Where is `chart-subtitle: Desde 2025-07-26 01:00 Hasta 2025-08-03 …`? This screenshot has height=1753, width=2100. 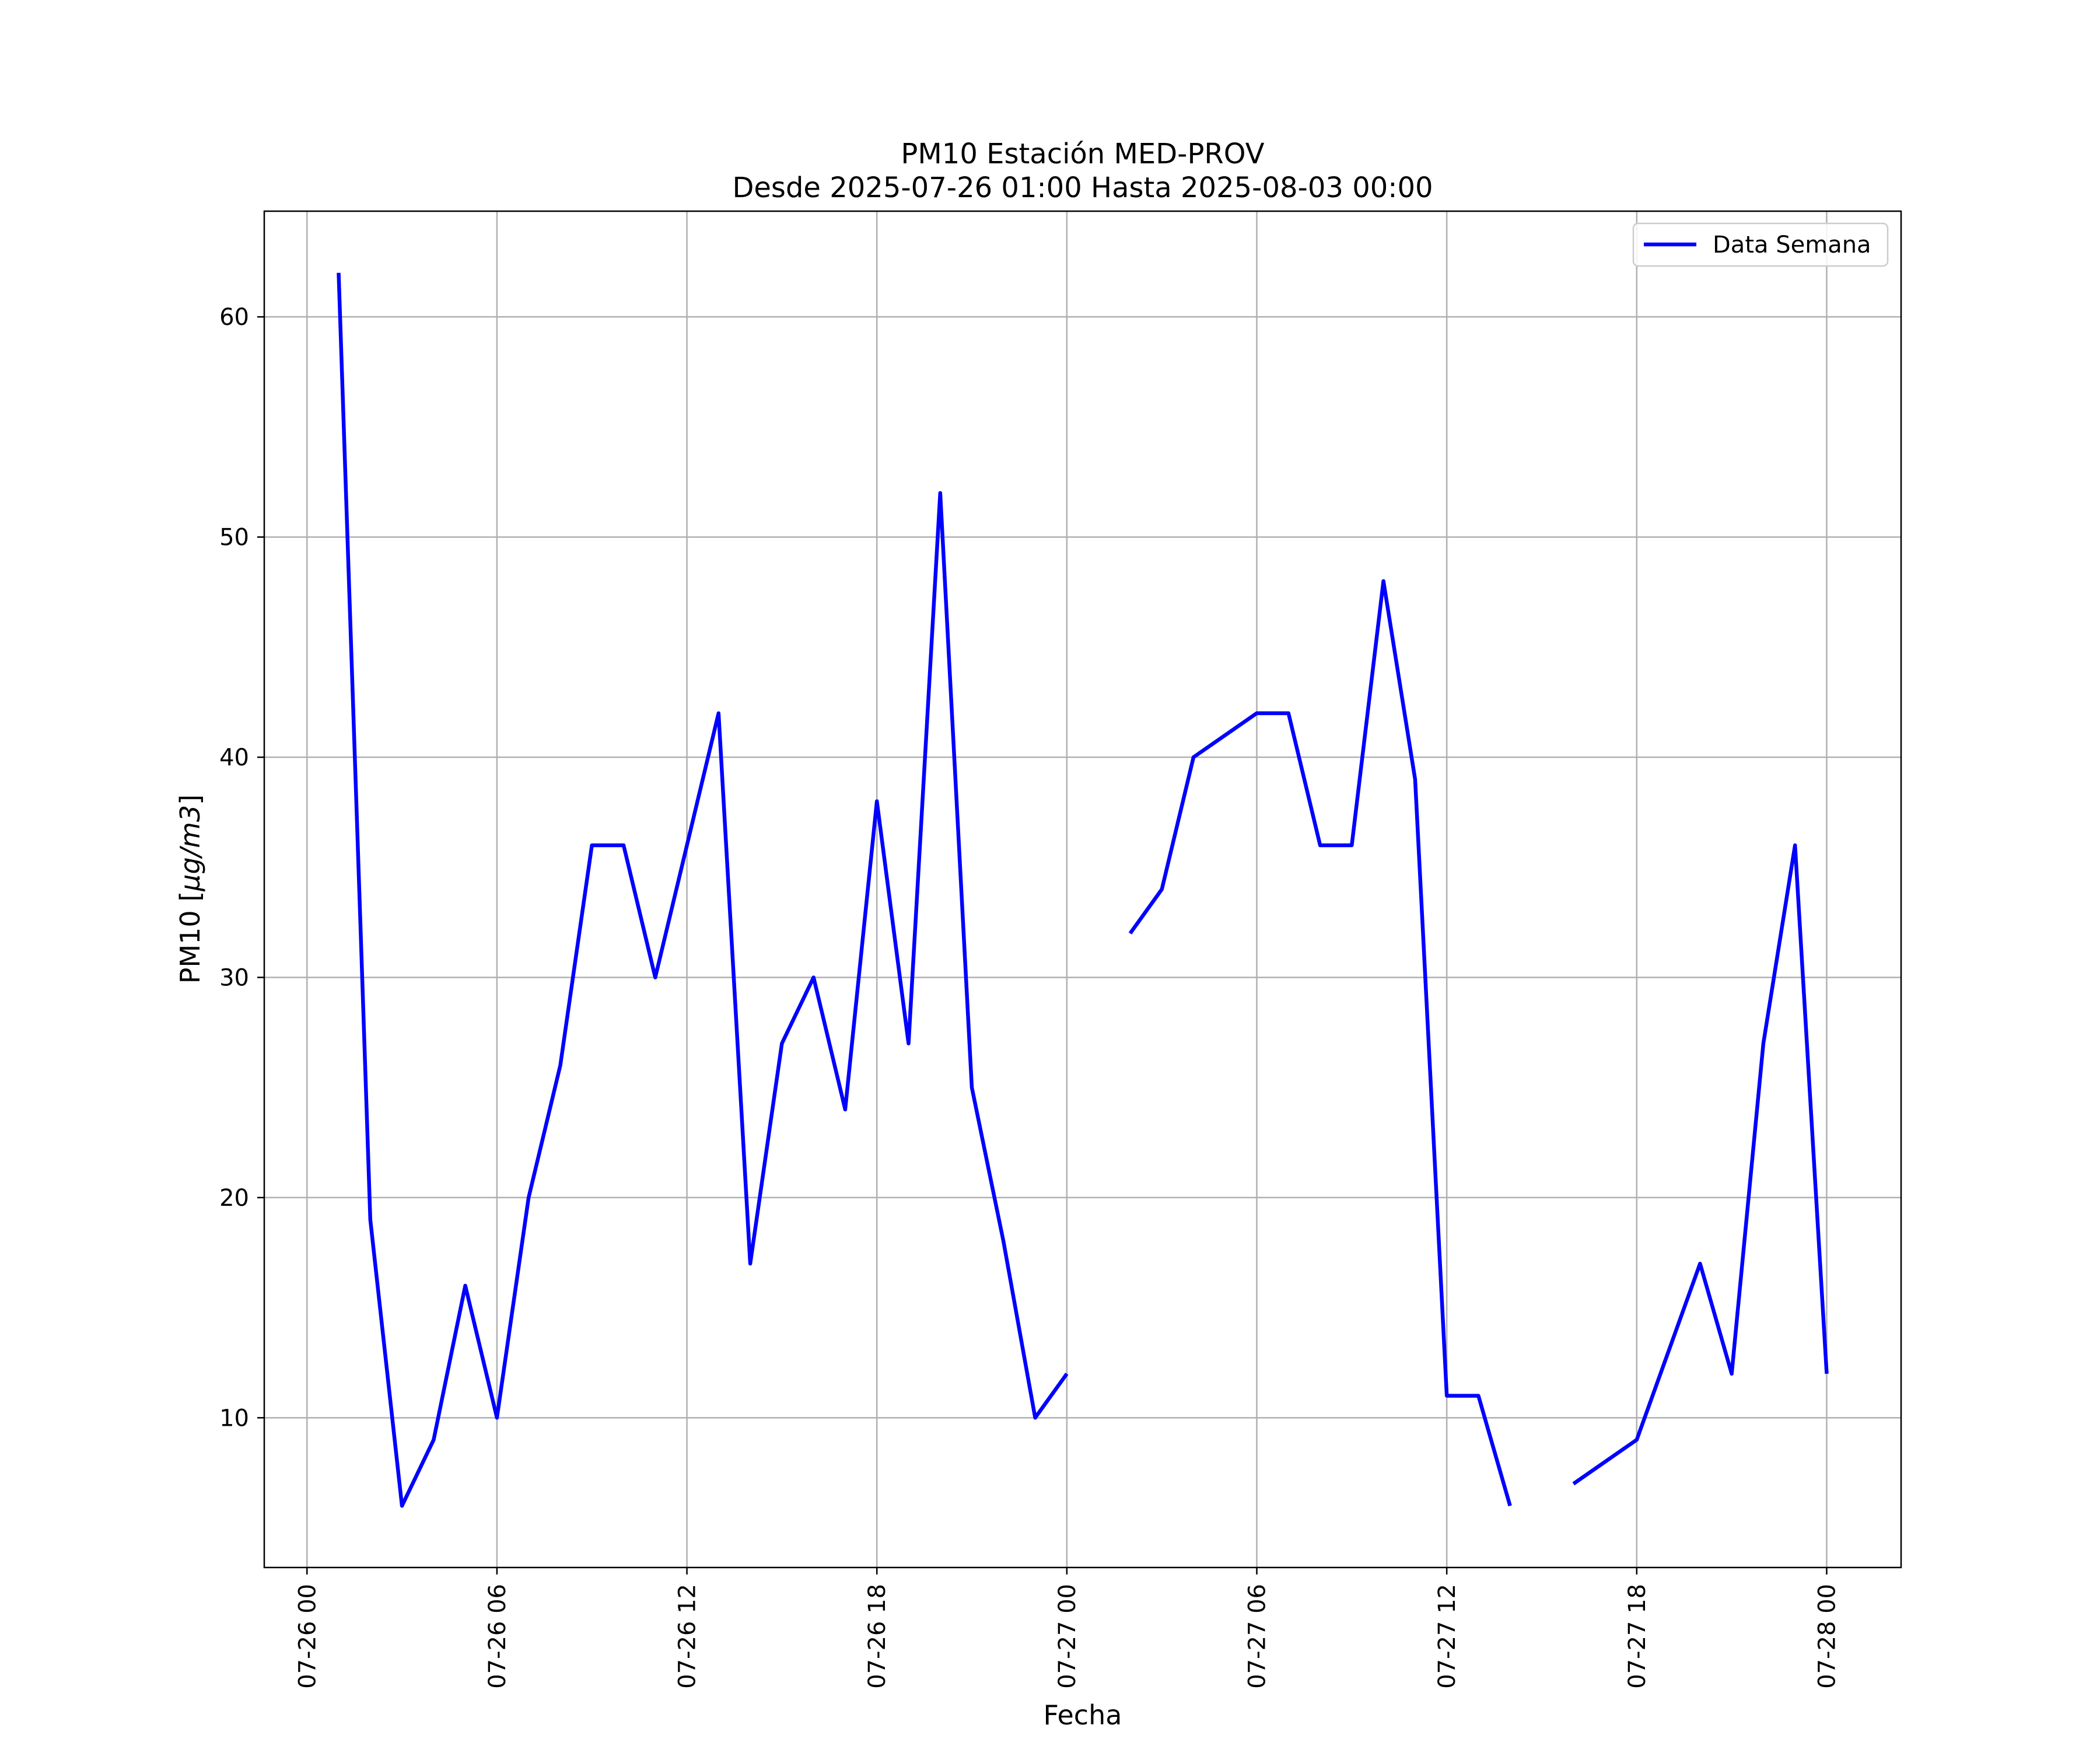
chart-subtitle: Desde 2025-07-26 01:00 Hasta 2025-08-03 … is located at coordinates (1082, 188).